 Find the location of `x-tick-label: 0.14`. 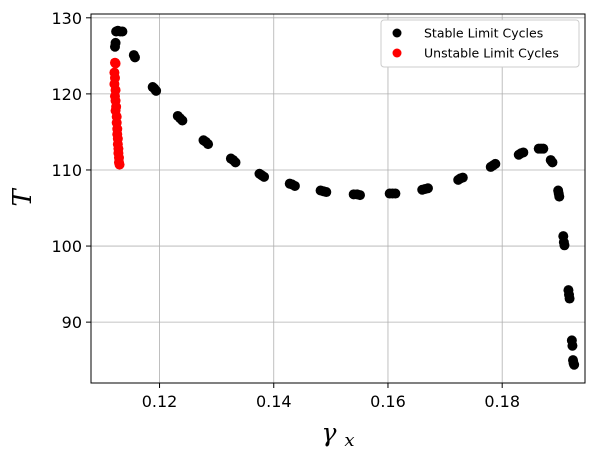

x-tick-label: 0.14 is located at coordinates (274, 401).